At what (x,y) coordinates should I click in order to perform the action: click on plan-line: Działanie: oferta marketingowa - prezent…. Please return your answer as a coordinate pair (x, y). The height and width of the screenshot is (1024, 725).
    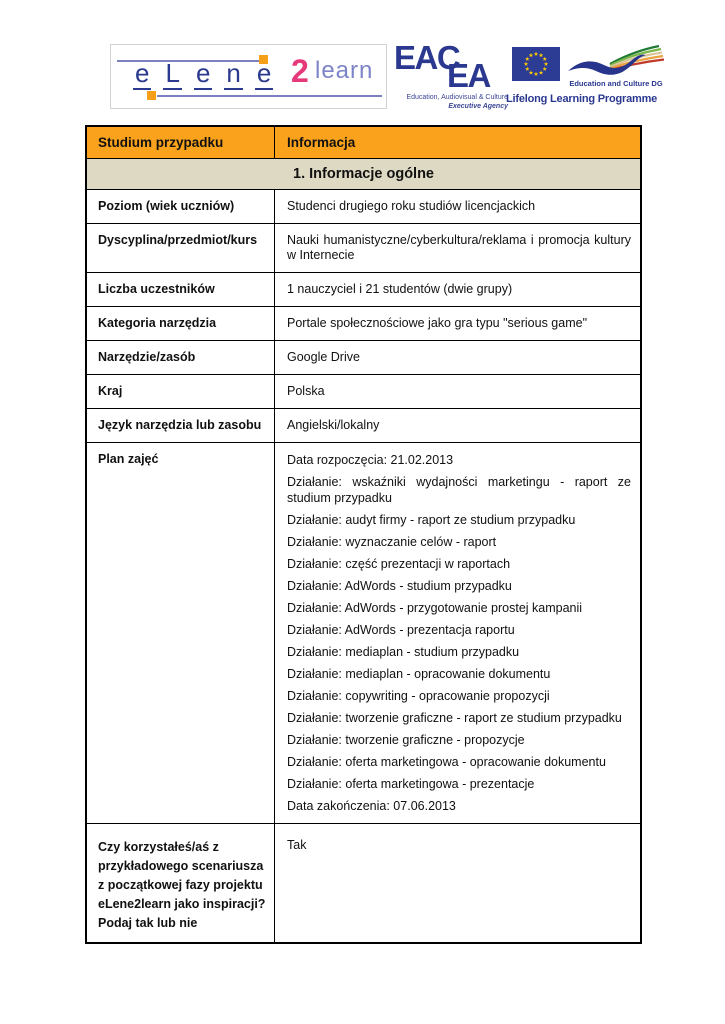
    Looking at the image, I should click on (411, 784).